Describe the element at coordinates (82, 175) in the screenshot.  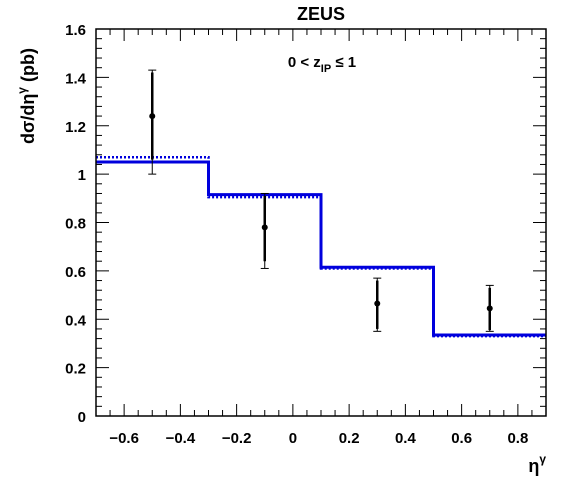
I see `y-tick-label: 1` at that location.